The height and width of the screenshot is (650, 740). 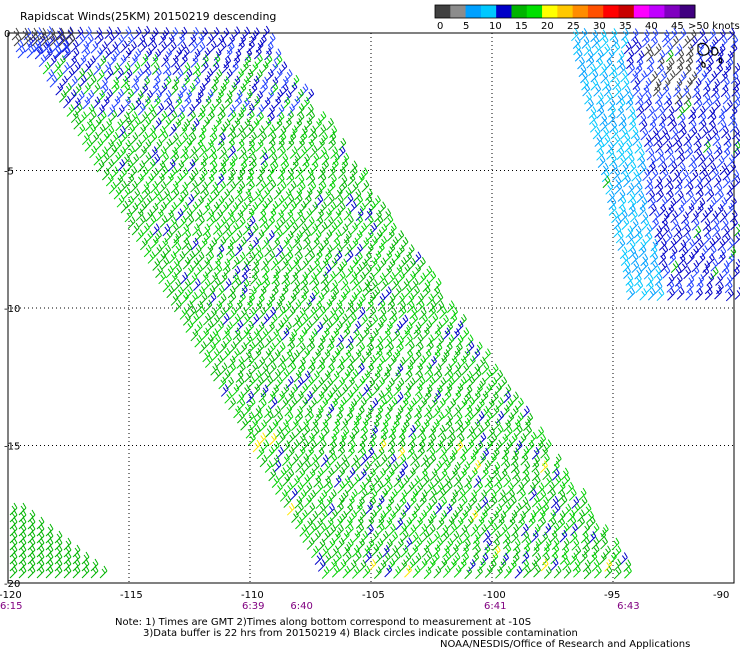 I want to click on time-label: 6:43, so click(x=628, y=606).